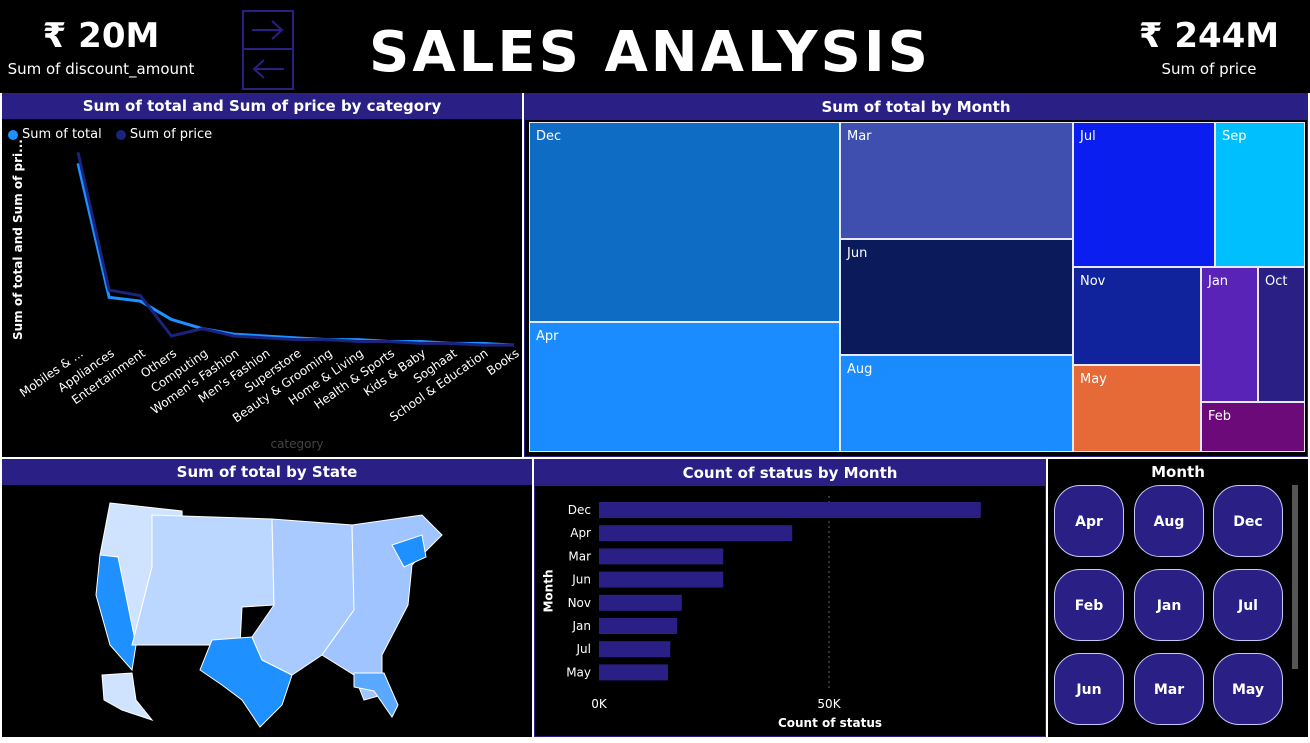  What do you see at coordinates (1137, 316) in the screenshot?
I see `treemap-cell-nov: Nov` at bounding box center [1137, 316].